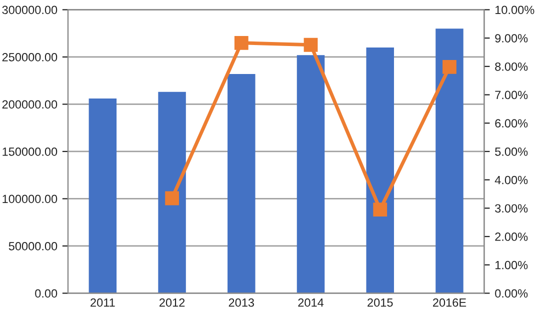 Image resolution: width=544 pixels, height=324 pixels. What do you see at coordinates (511, 66) in the screenshot?
I see `y2-tick-label: 8.00%` at bounding box center [511, 66].